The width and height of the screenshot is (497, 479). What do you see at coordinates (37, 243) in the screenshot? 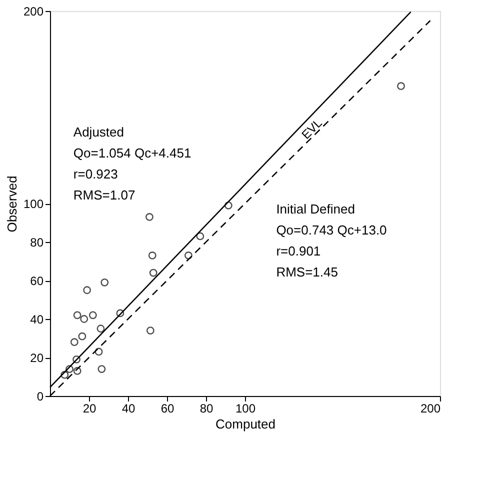
I see `y-tick-label: 80` at bounding box center [37, 243].